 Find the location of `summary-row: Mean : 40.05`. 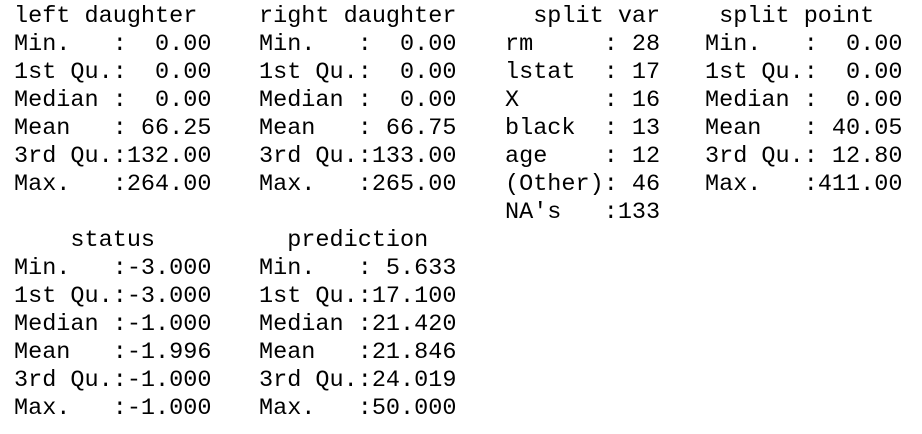

summary-row: Mean : 40.05 is located at coordinates (804, 128).